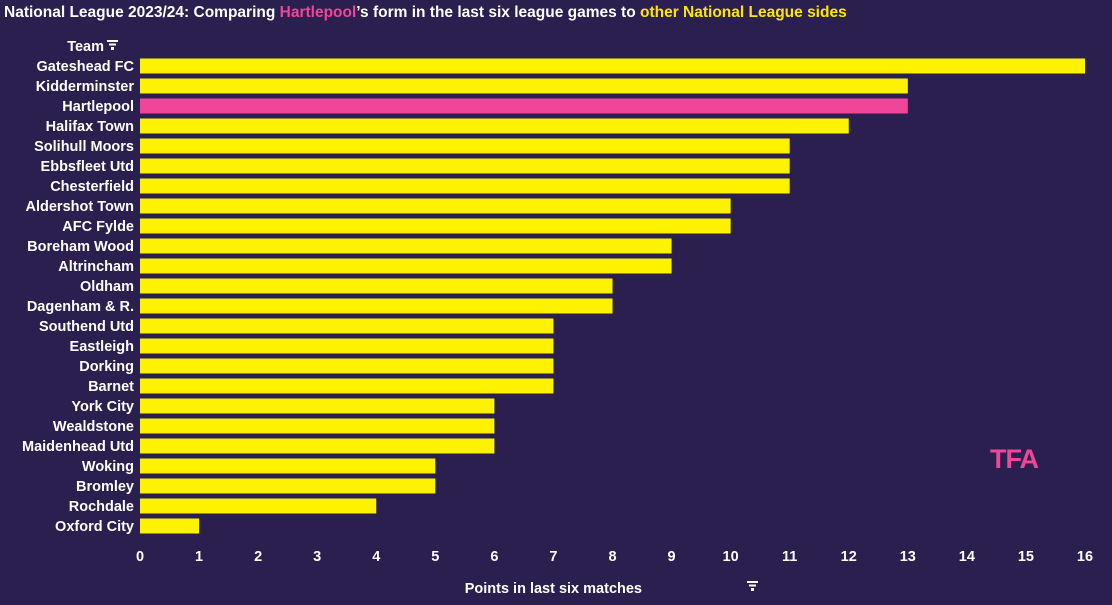 Image resolution: width=1112 pixels, height=605 pixels. I want to click on x-tick-label: 14, so click(967, 557).